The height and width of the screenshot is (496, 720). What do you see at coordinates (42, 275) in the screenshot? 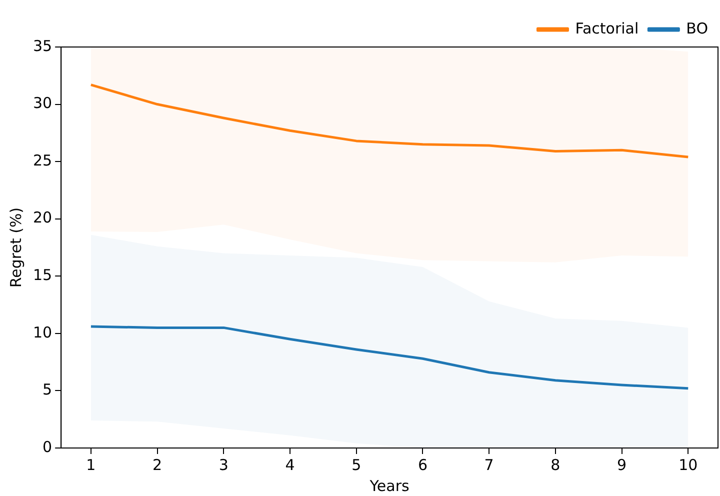
I see `y-tick-label: 15` at bounding box center [42, 275].